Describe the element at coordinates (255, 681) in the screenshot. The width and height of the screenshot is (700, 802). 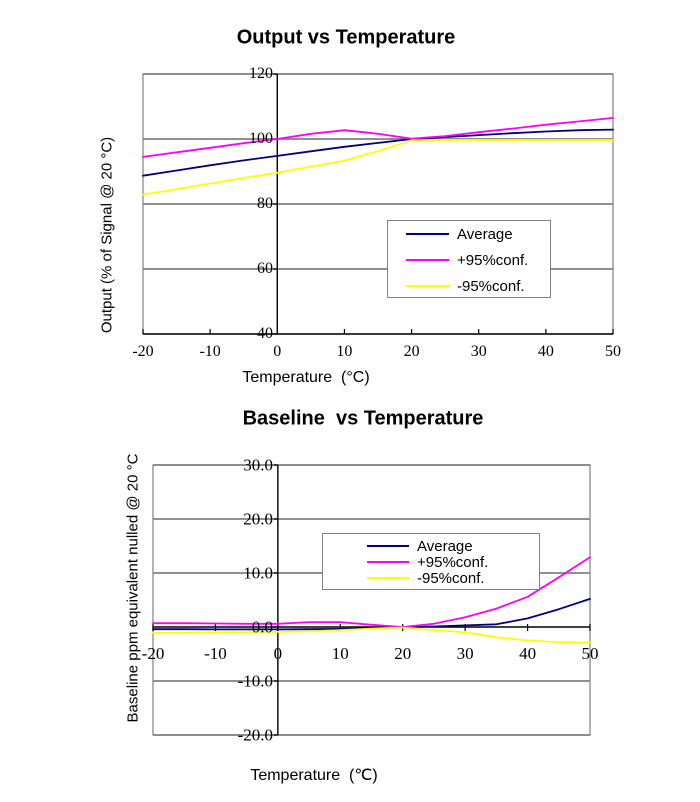
I see `chart2-y-tick-label: -10.0` at that location.